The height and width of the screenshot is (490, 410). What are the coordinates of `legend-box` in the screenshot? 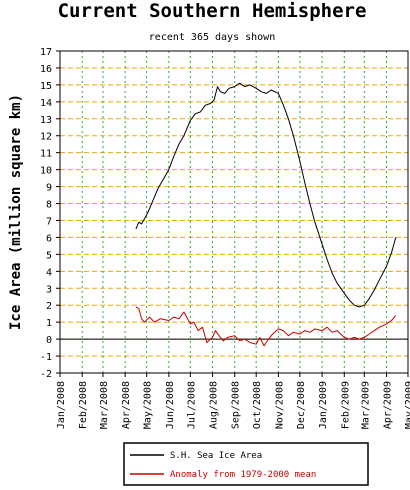 It's located at (246, 464).